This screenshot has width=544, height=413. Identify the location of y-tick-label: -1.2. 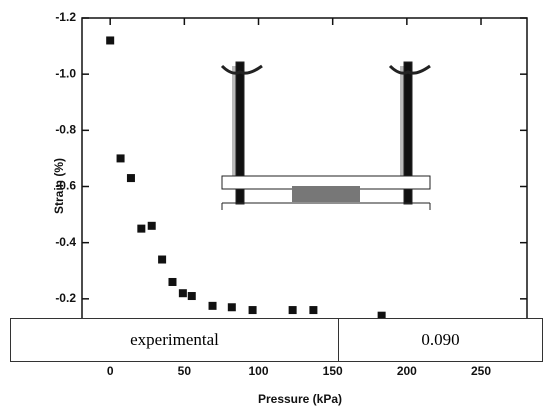
(65, 17).